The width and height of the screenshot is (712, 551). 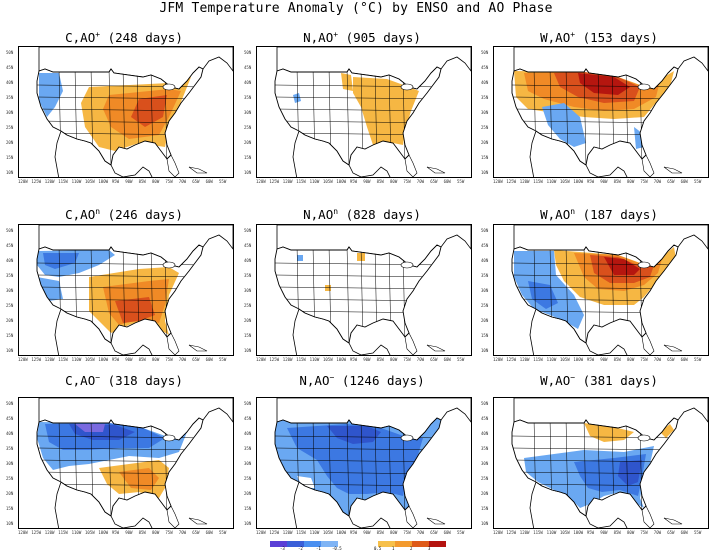 I want to click on day-count: (248 days), so click(x=141, y=37).